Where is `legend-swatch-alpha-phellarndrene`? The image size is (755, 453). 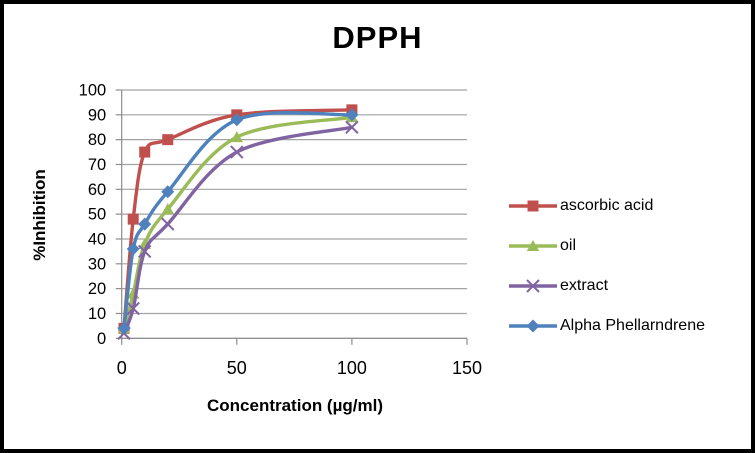
legend-swatch-alpha-phellarndrene is located at coordinates (533, 326).